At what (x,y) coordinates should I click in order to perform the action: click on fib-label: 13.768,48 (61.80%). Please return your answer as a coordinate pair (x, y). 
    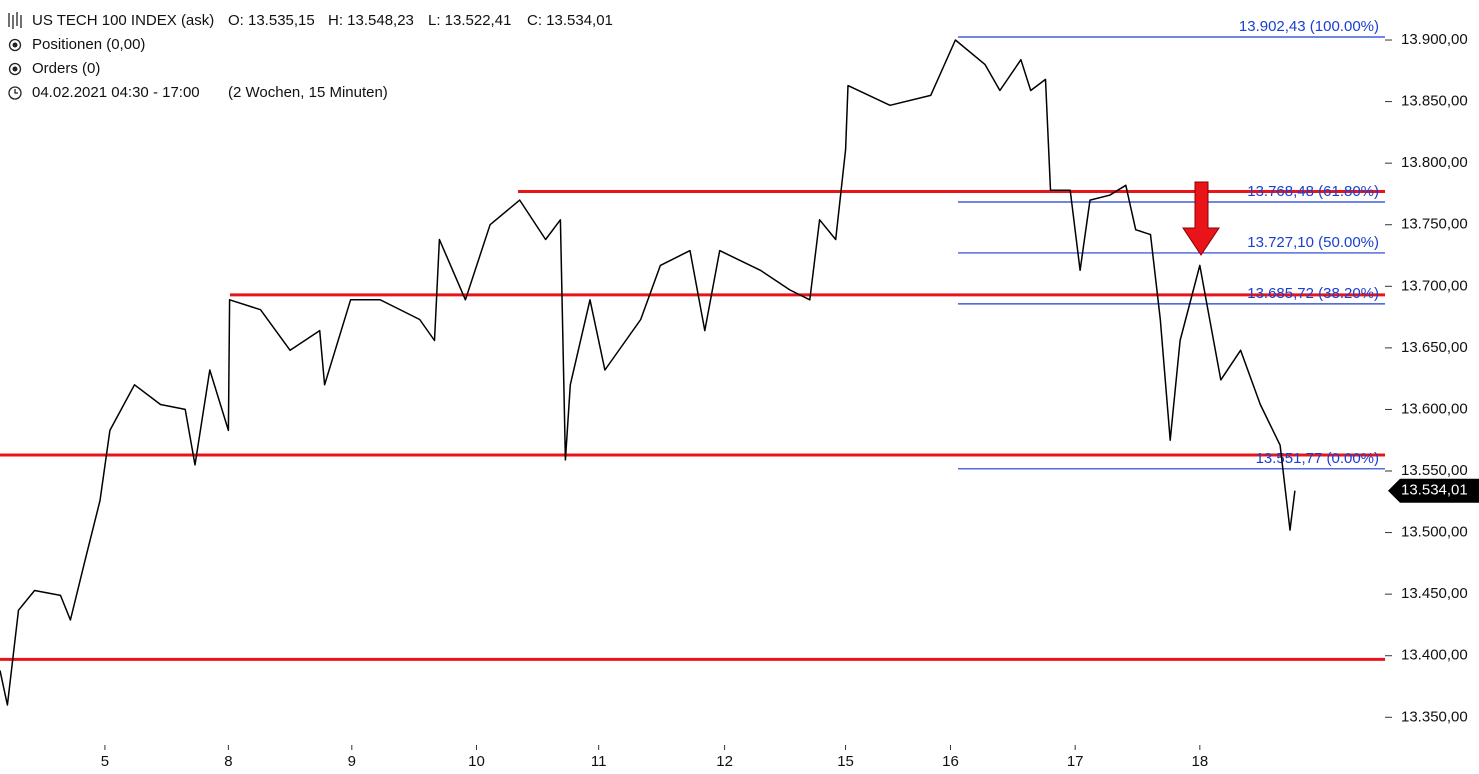
    Looking at the image, I should click on (1313, 191).